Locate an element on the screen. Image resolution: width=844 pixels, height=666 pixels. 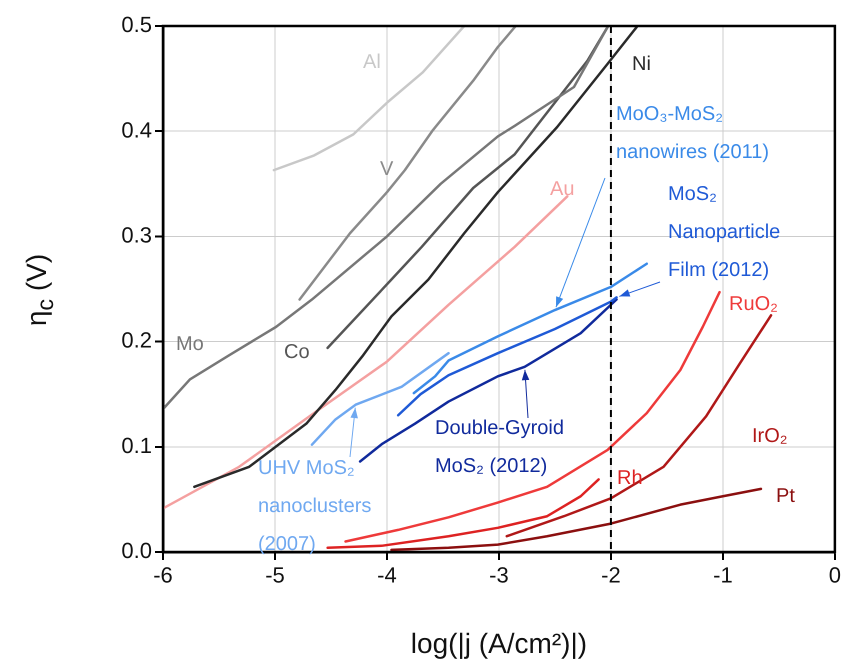
y-tick-label: 0.4 is located at coordinates (136, 129).